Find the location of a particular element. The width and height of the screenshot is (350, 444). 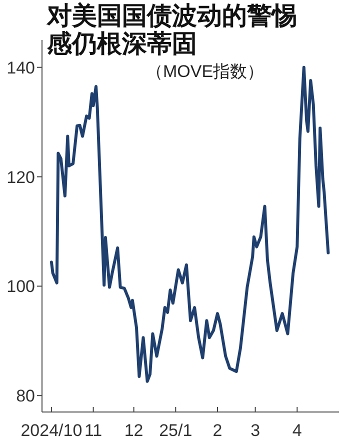

x-tick-label: 2024/10 is located at coordinates (51, 430).